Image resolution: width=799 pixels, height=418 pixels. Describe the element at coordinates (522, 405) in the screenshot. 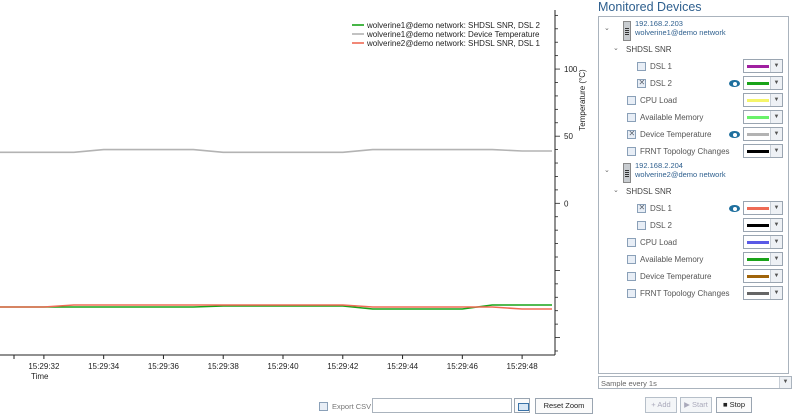

I see `folder-icon-button` at that location.